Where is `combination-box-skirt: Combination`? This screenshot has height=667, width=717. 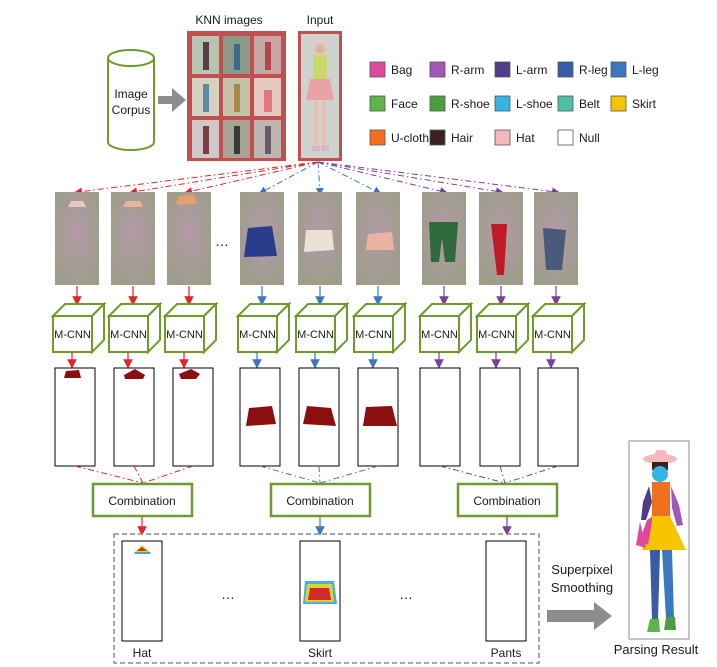
combination-box-skirt: Combination is located at coordinates (320, 500).